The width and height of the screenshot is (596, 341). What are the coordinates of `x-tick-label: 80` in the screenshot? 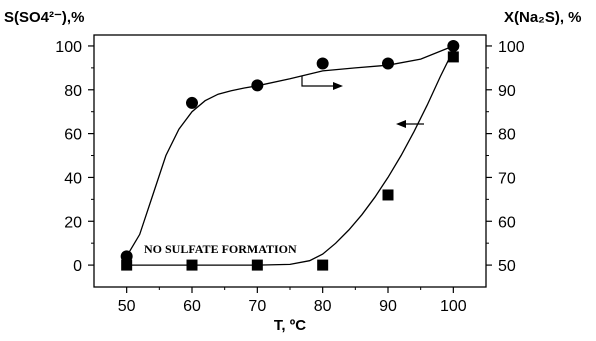 It's located at (323, 306).